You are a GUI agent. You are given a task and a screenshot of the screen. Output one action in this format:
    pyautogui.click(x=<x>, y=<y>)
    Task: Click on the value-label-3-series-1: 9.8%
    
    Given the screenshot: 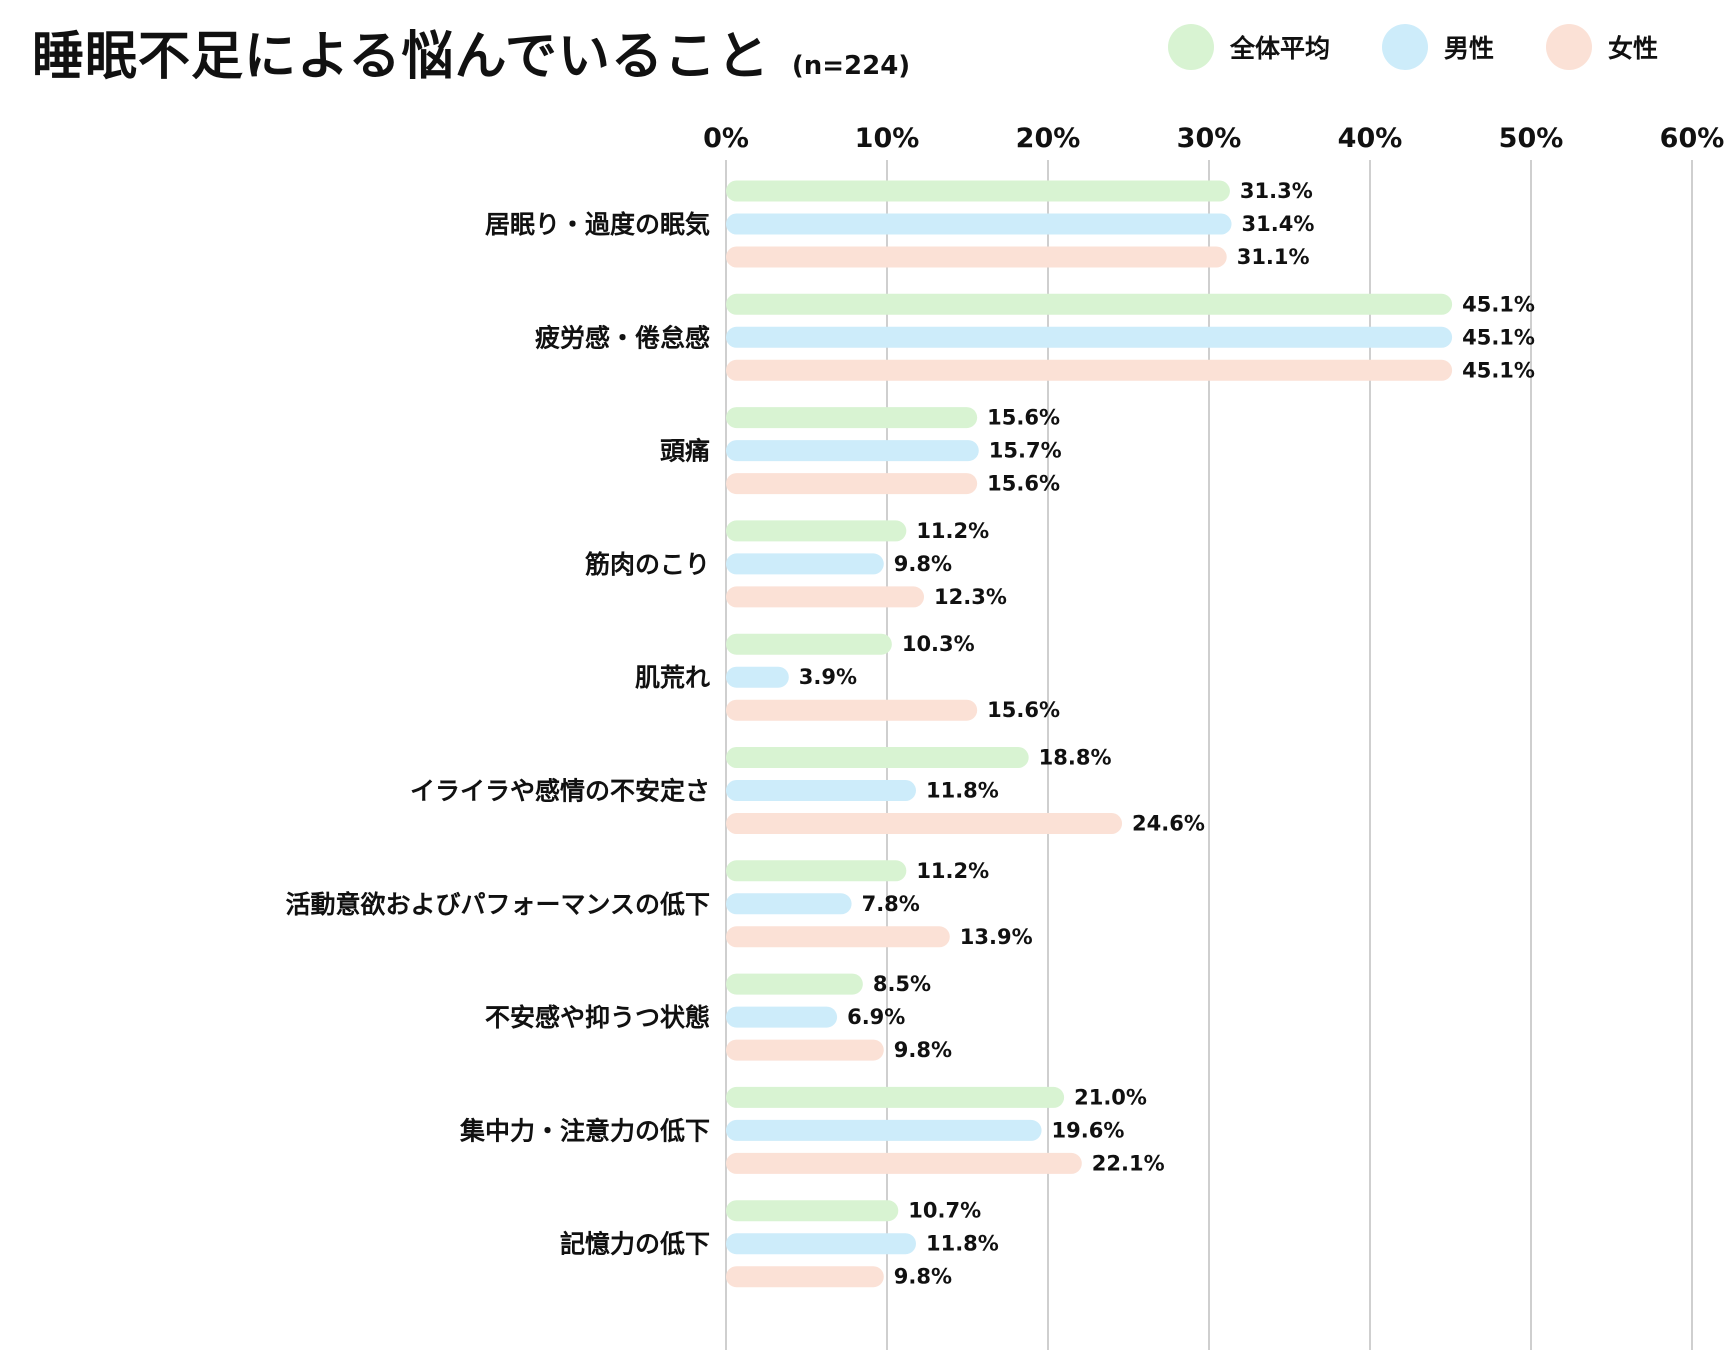 What is the action you would take?
    pyautogui.click(x=923, y=564)
    